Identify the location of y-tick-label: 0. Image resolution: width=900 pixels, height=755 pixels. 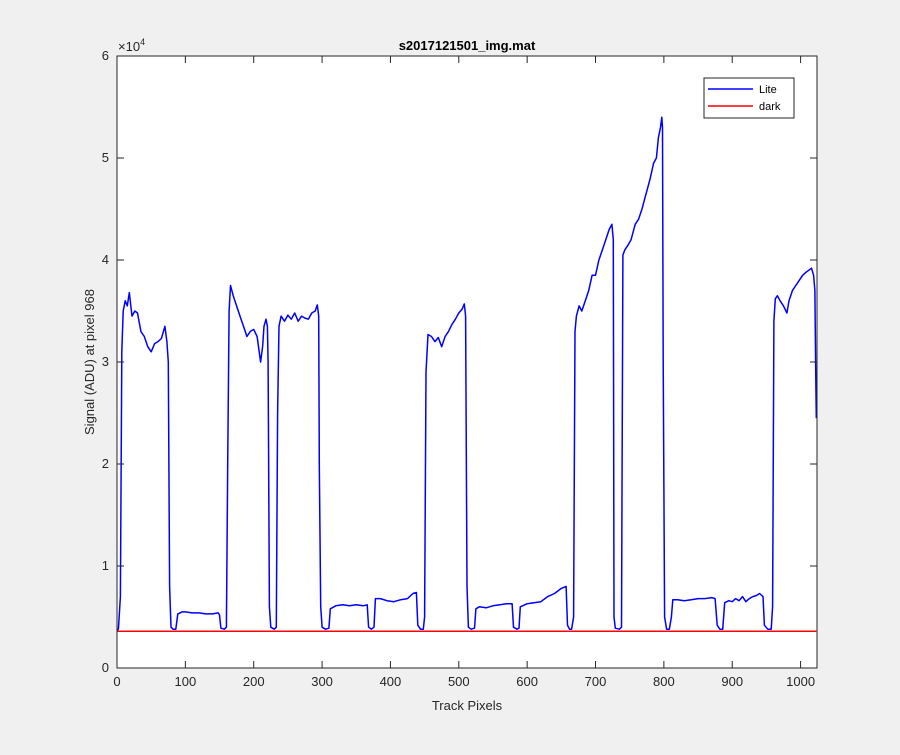
(105, 667).